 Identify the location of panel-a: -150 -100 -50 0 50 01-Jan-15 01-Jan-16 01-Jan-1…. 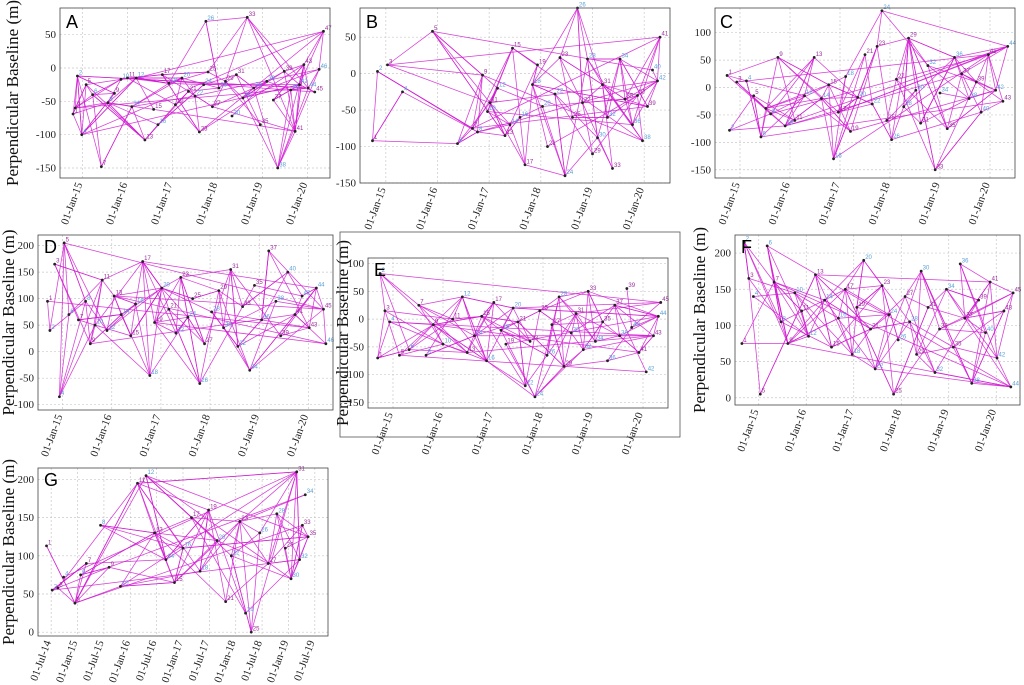
(167, 113).